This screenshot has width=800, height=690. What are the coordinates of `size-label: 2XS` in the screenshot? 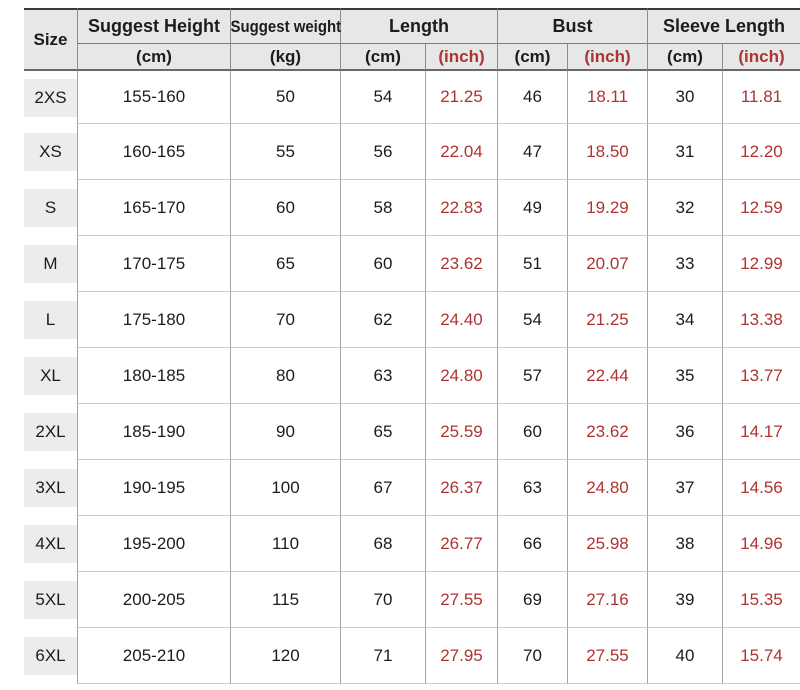 It's located at (50, 97).